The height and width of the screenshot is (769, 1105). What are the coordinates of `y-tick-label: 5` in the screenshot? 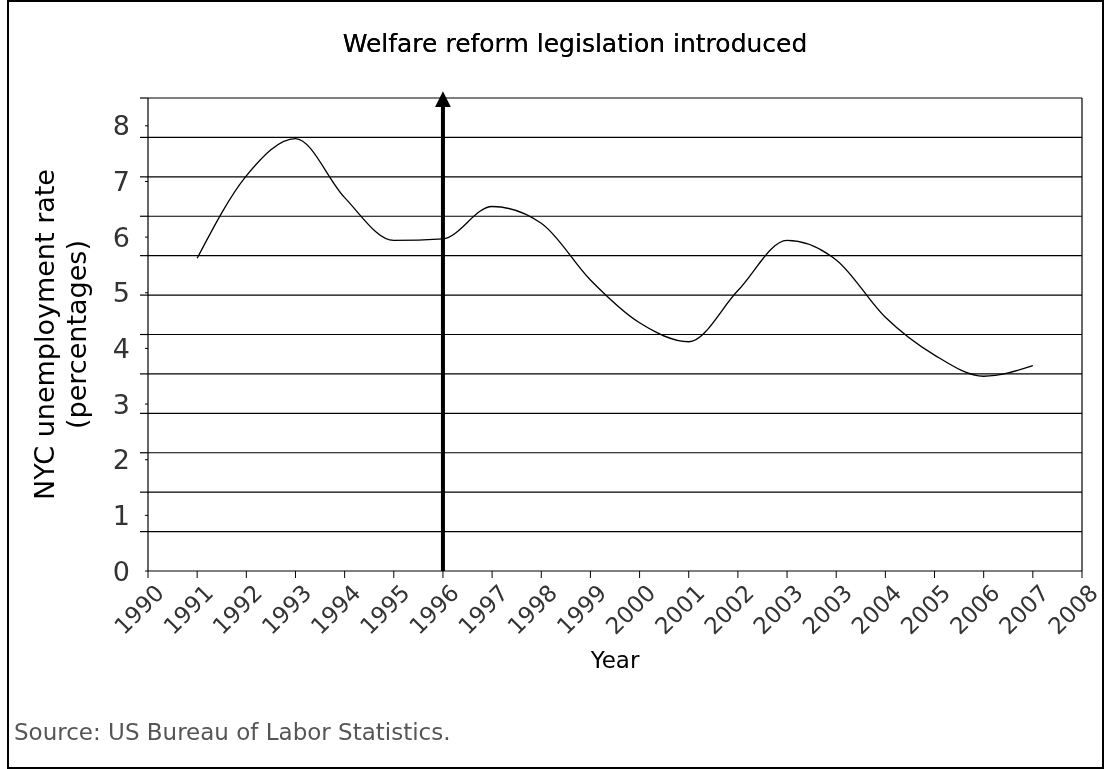 It's located at (121, 293).